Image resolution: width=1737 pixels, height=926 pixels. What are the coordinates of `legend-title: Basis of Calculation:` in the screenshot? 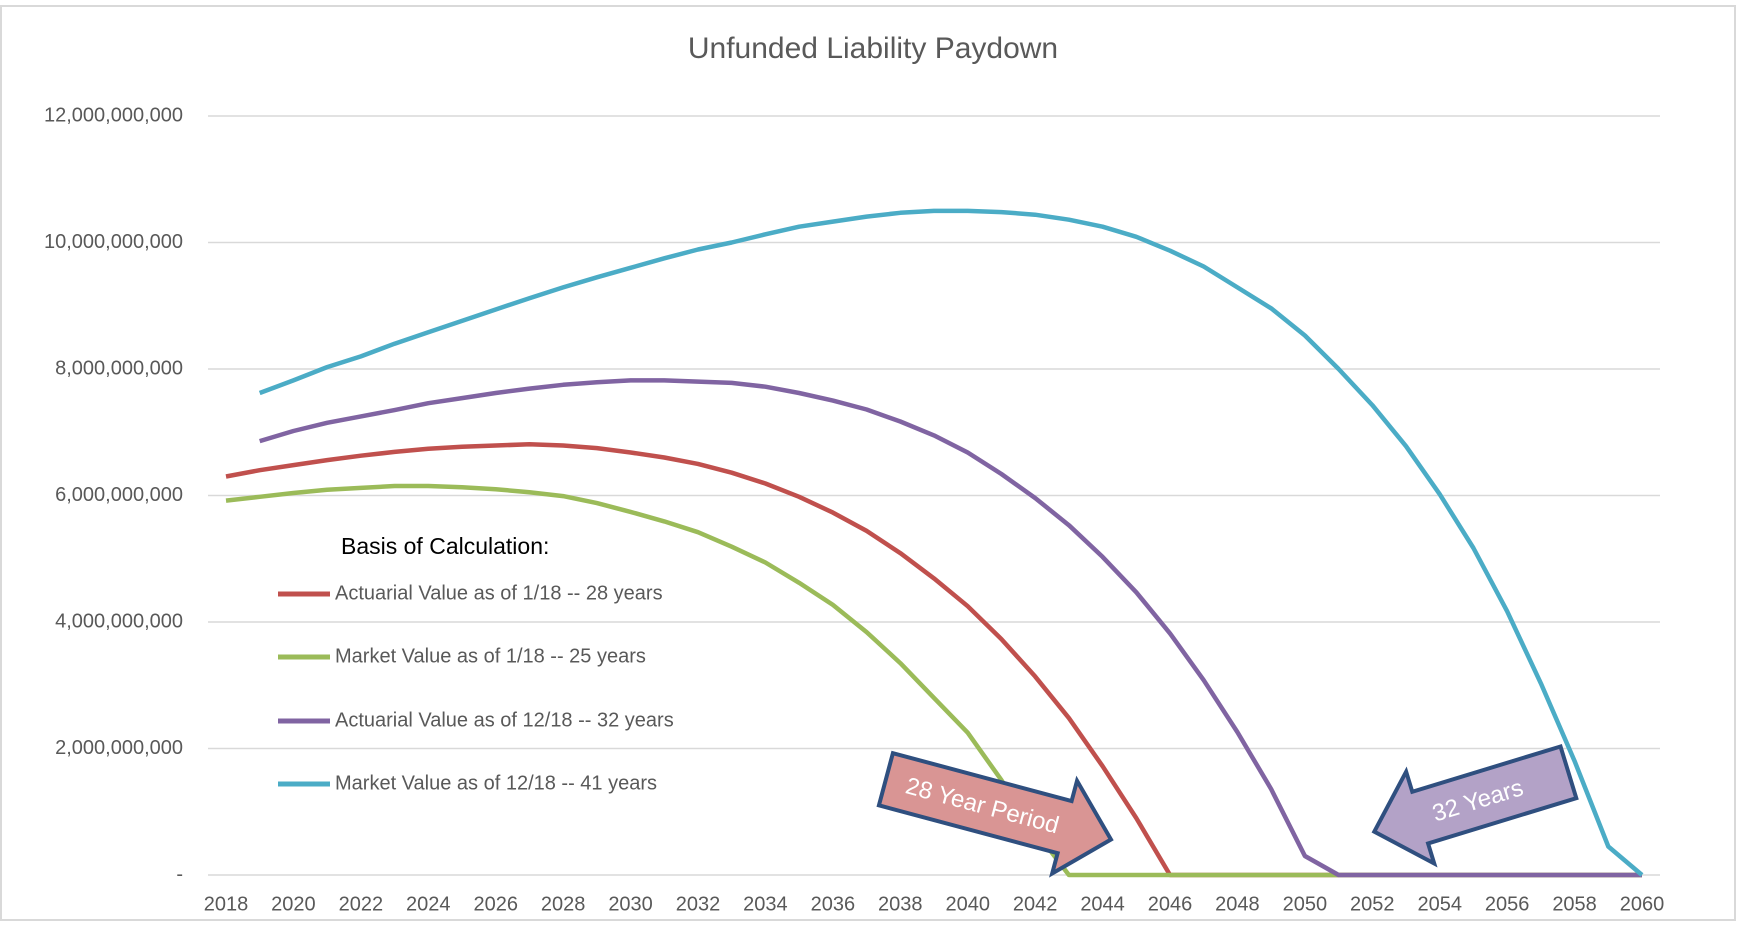 It's located at (445, 546).